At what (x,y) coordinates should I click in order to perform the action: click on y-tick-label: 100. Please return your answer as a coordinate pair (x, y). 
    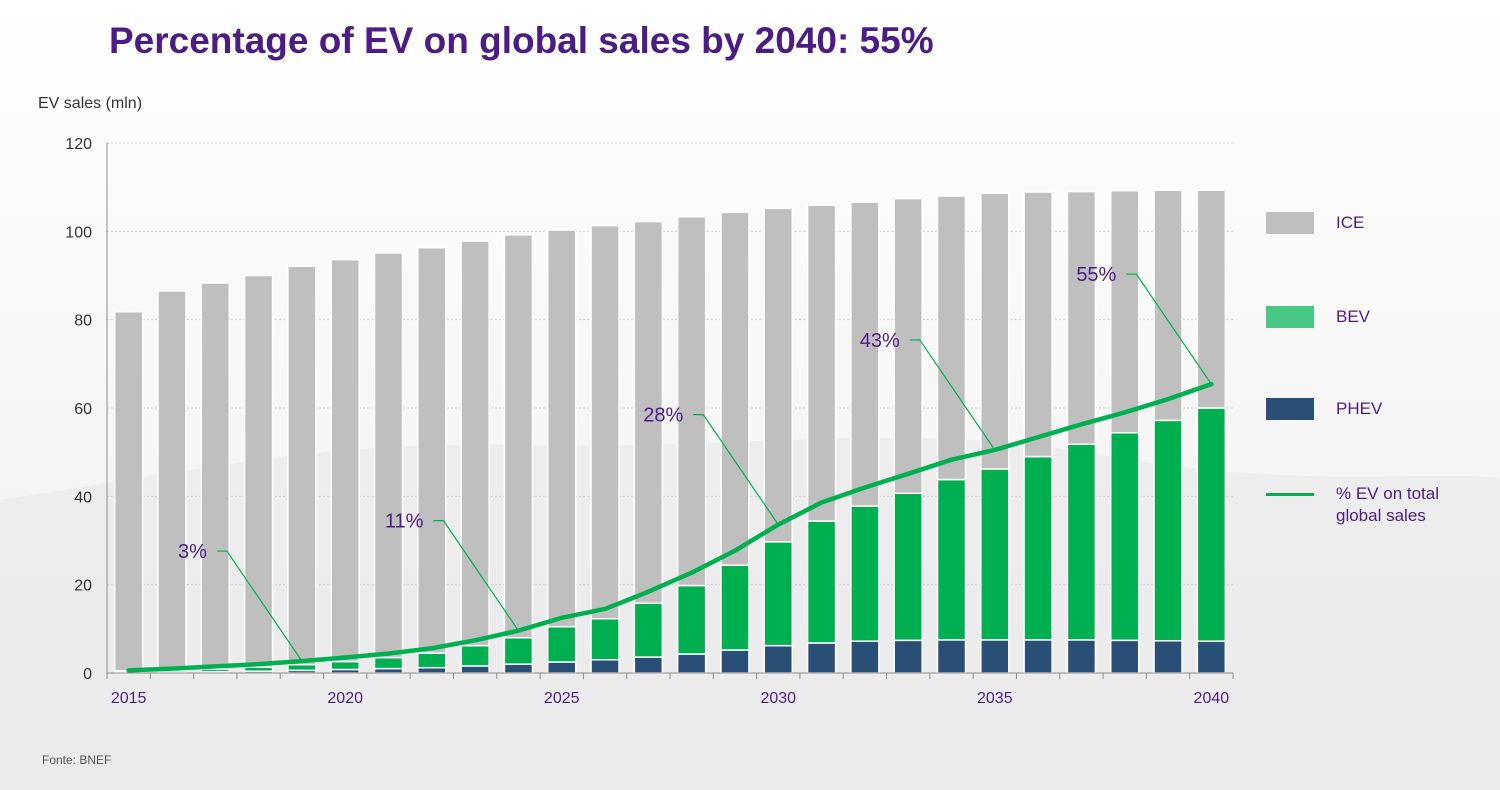
    Looking at the image, I should click on (78, 232).